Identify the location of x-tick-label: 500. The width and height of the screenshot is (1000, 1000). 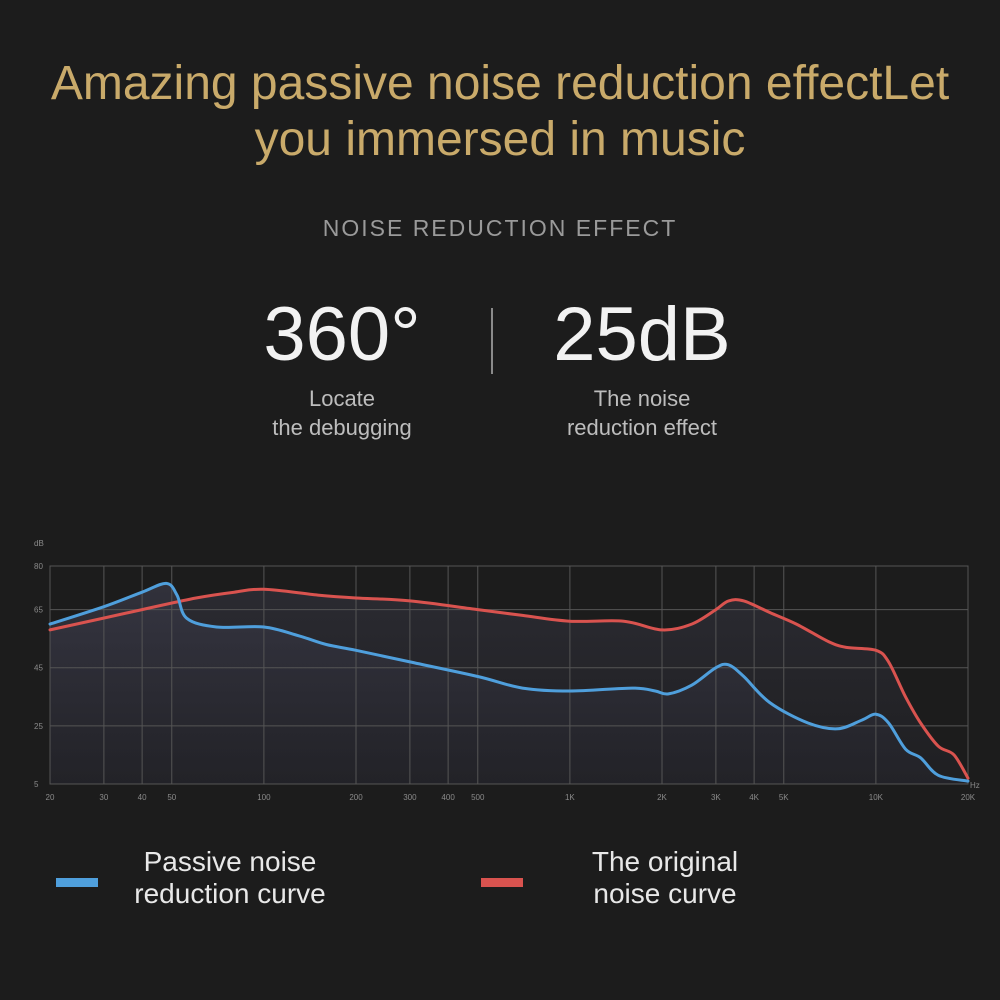
(478, 797).